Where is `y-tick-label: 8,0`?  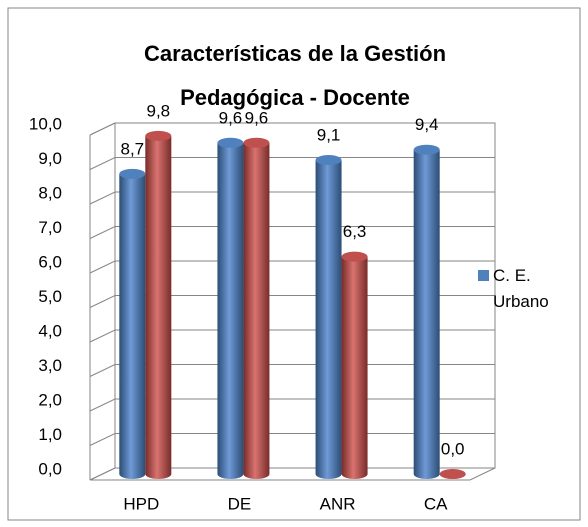
y-tick-label: 8,0 is located at coordinates (50, 192).